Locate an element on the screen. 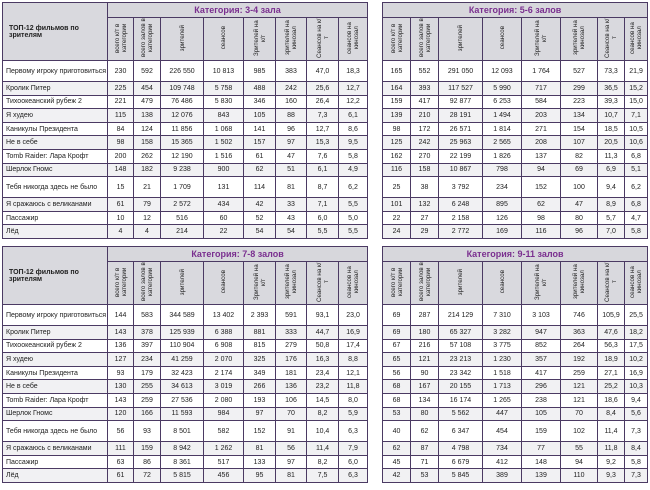  table-cell: 10,2 is located at coordinates (636, 359).